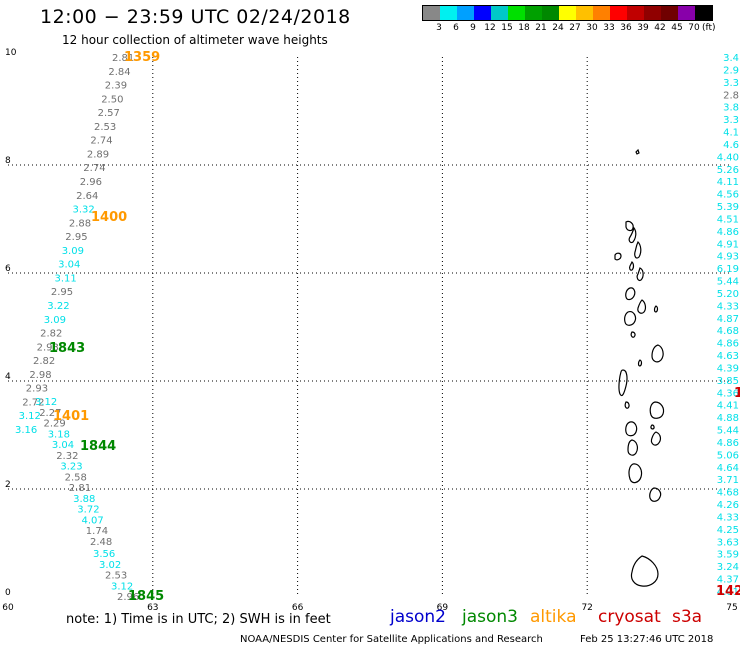  Describe the element at coordinates (490, 617) in the screenshot. I see `satellite-name: jason3` at that location.